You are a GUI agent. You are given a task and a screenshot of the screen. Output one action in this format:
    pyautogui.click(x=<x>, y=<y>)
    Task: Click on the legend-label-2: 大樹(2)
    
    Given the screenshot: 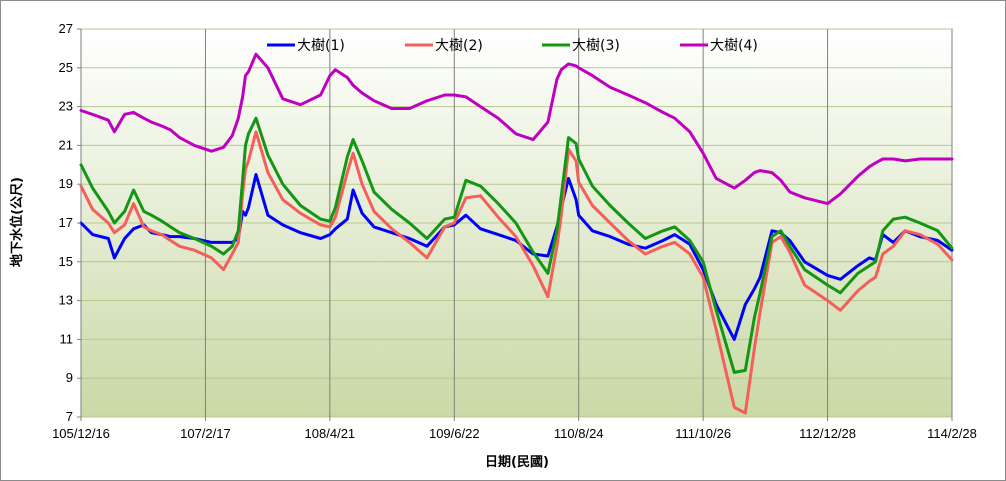 What is the action you would take?
    pyautogui.click(x=459, y=46)
    